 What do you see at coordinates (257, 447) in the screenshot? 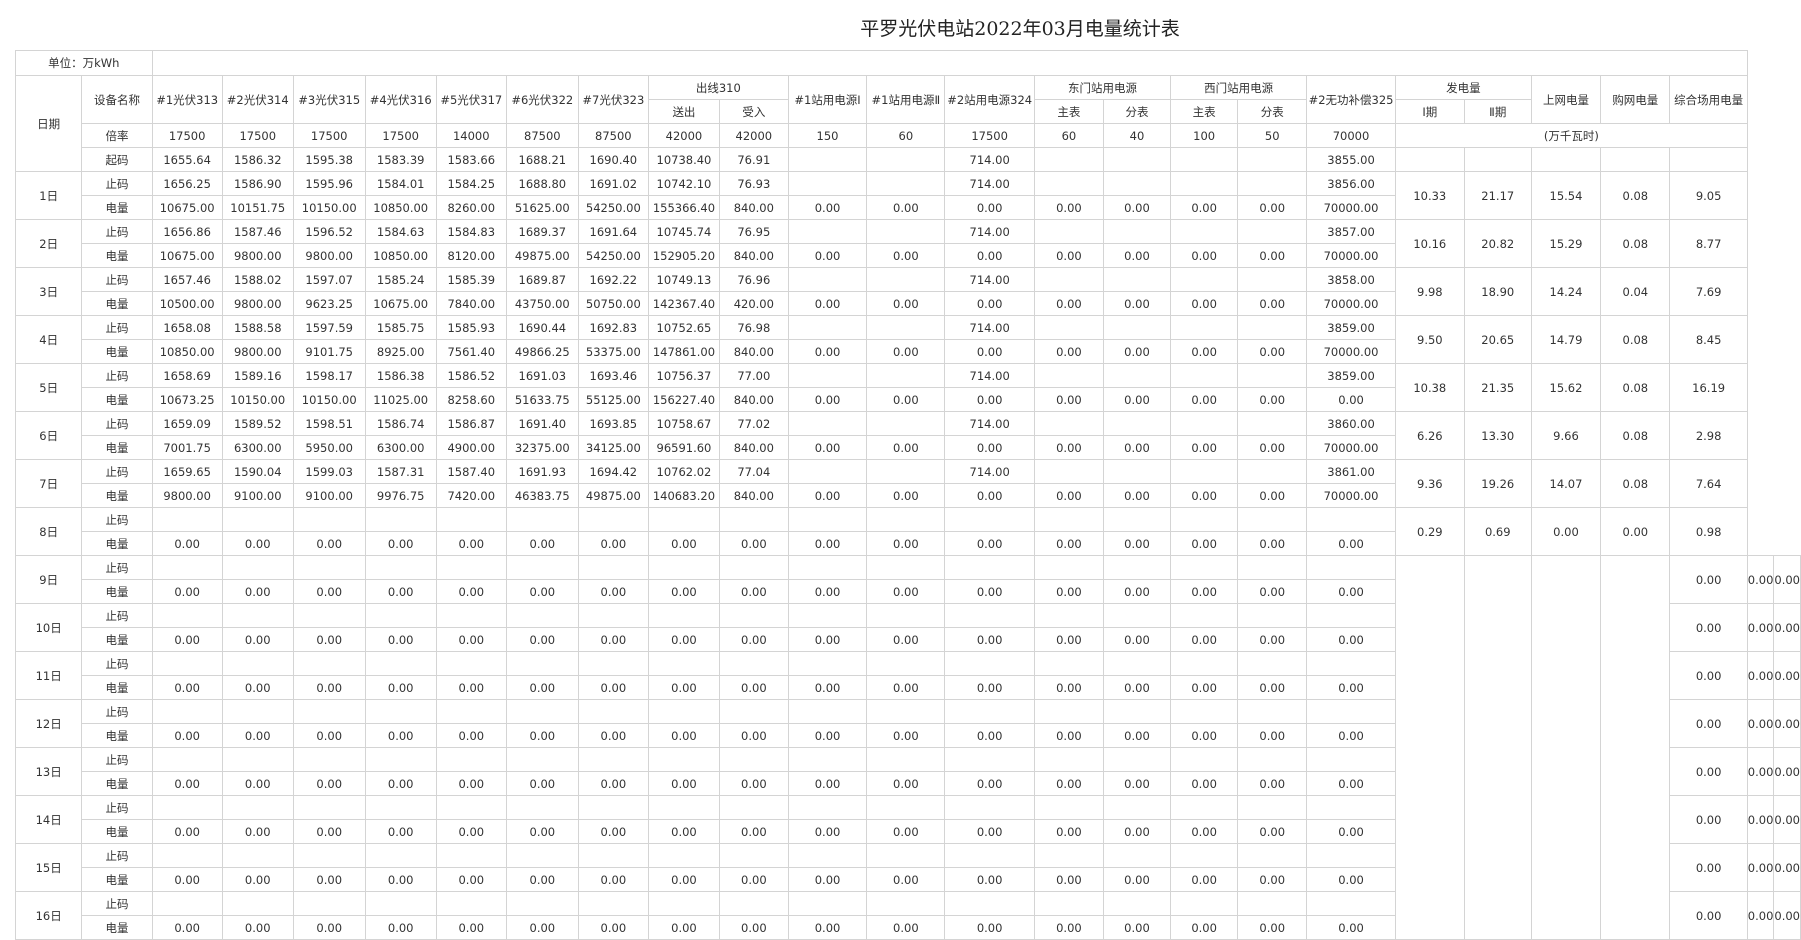
I see `energy-cell: 6300.00` at bounding box center [257, 447].